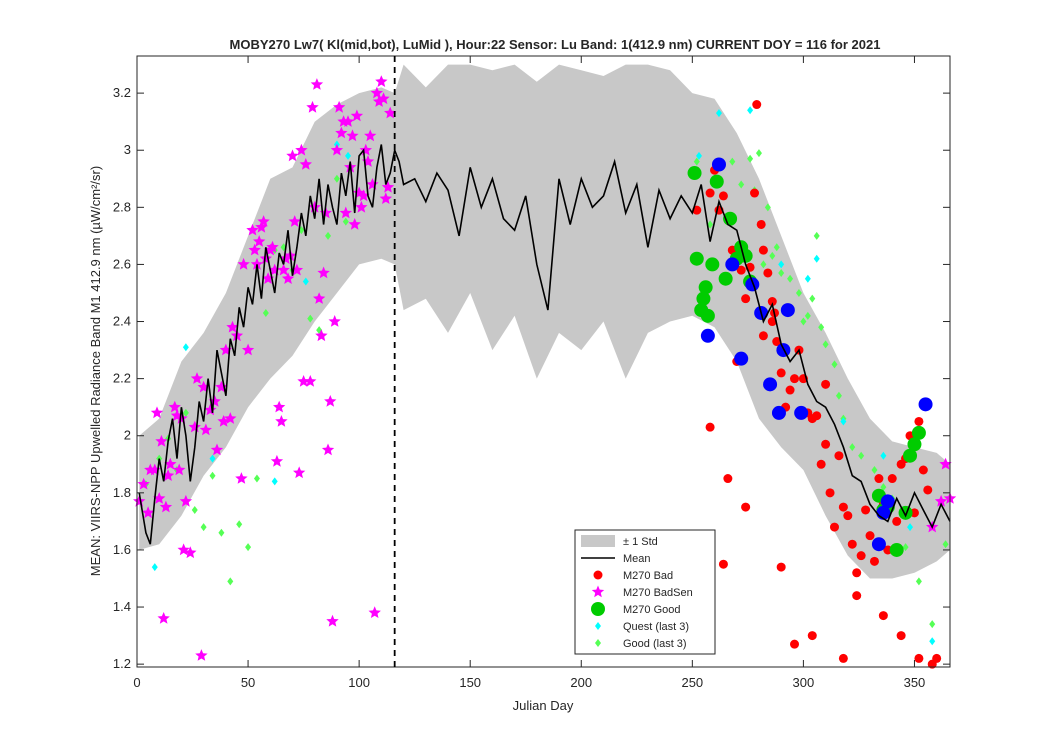  Describe the element at coordinates (359, 682) in the screenshot. I see `x-tick-label: 100` at that location.